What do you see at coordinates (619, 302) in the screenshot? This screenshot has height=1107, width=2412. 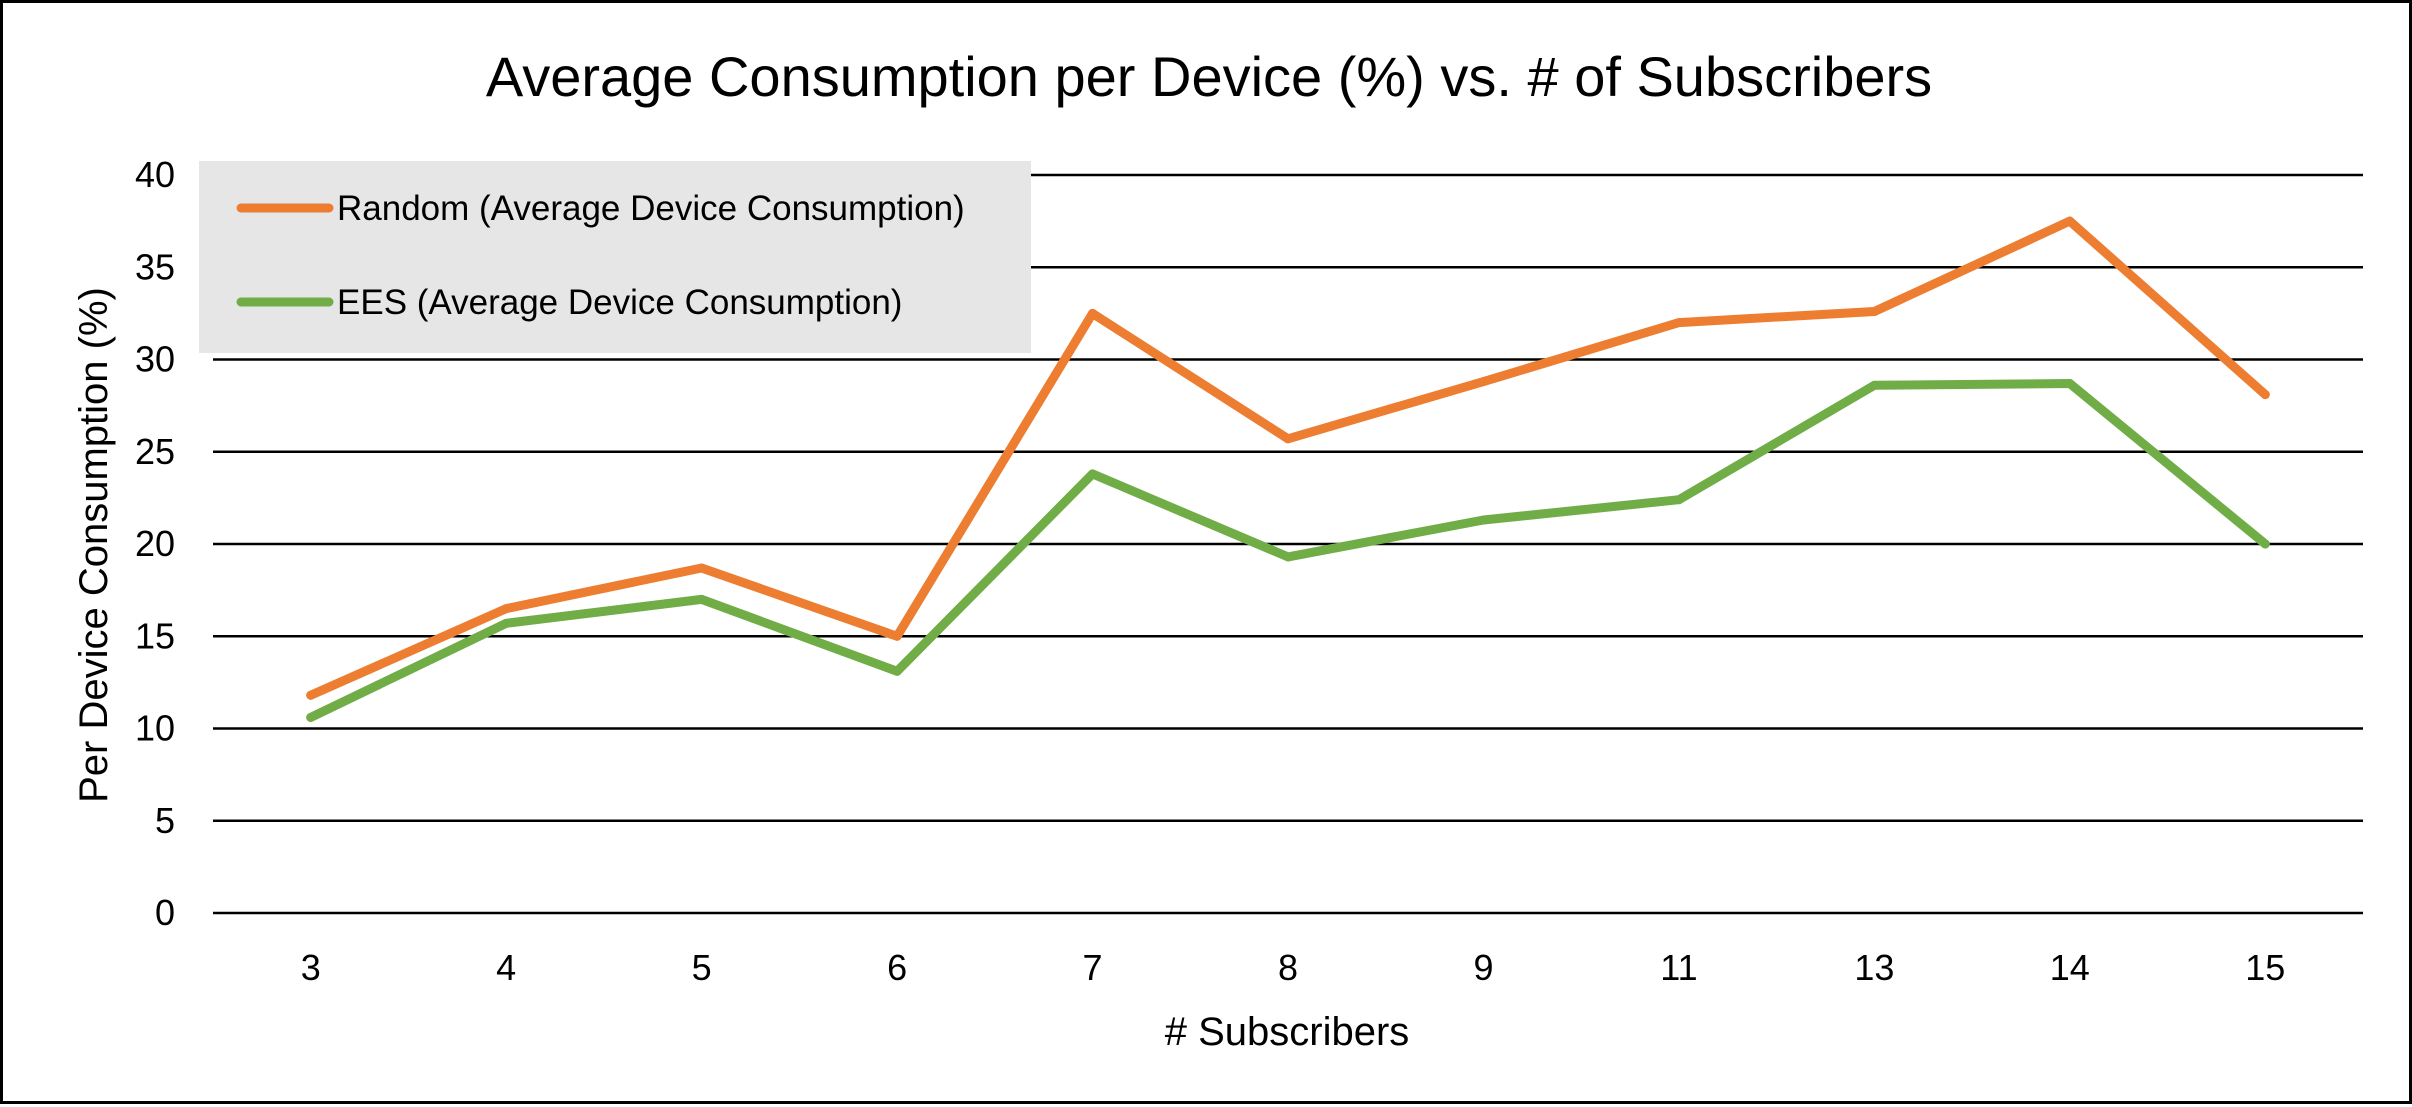 I see `legend-label: EES (Average Device Consumption)` at bounding box center [619, 302].